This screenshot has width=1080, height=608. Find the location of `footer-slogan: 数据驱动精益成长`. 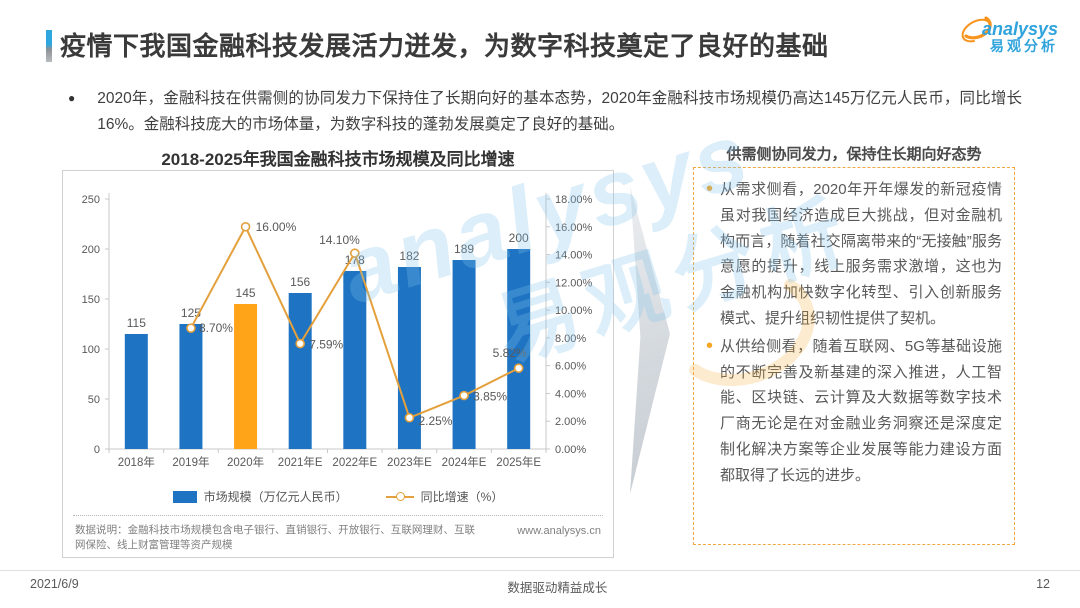

footer-slogan: 数据驱动精益成长 is located at coordinates (557, 588).